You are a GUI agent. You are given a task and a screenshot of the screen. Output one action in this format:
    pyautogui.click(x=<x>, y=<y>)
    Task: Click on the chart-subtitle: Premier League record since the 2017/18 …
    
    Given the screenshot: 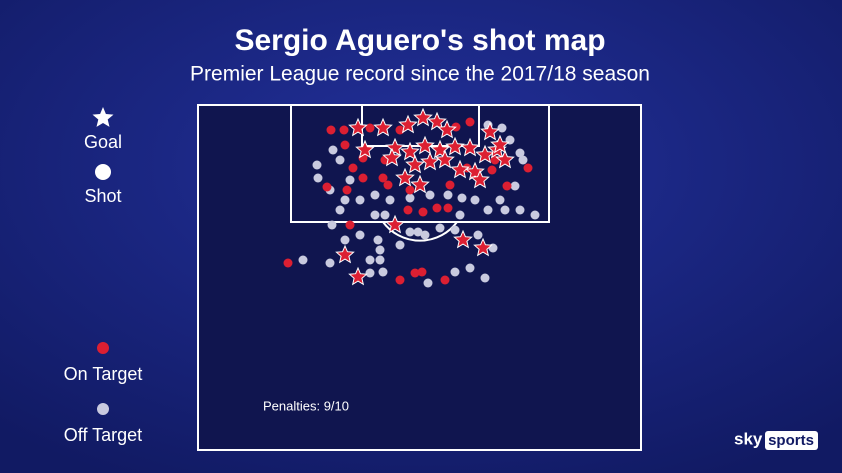 What is the action you would take?
    pyautogui.click(x=420, y=74)
    